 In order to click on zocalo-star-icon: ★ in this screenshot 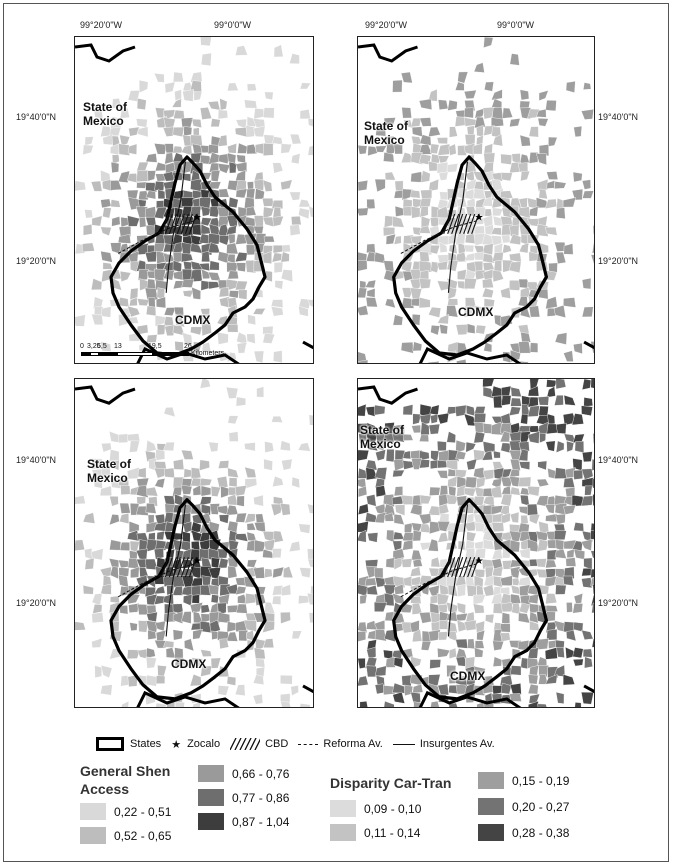, I will do `click(479, 561)`.